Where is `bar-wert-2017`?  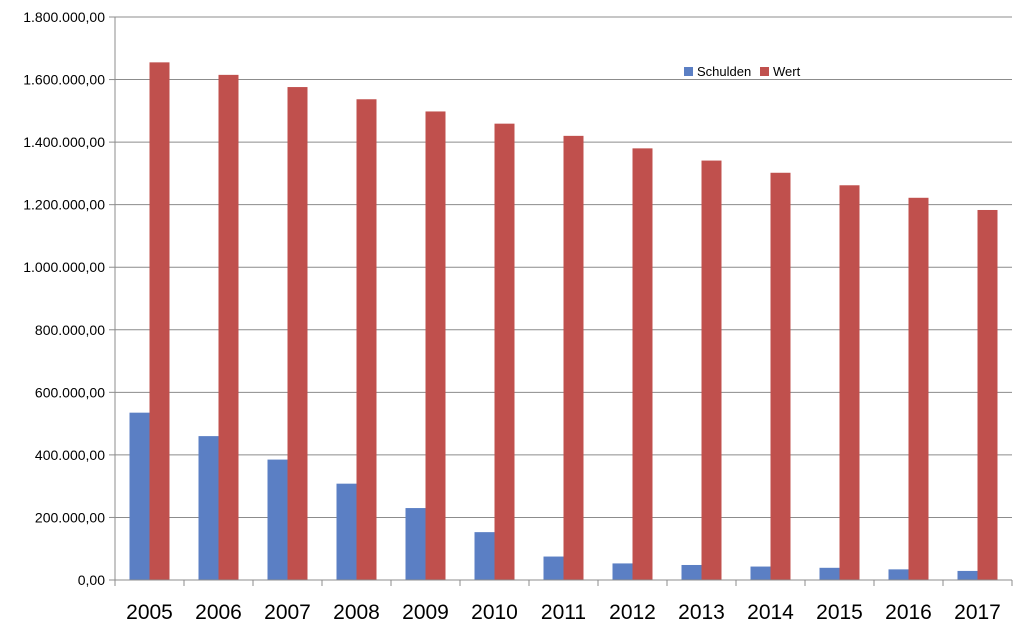
bar-wert-2017 is located at coordinates (987, 394).